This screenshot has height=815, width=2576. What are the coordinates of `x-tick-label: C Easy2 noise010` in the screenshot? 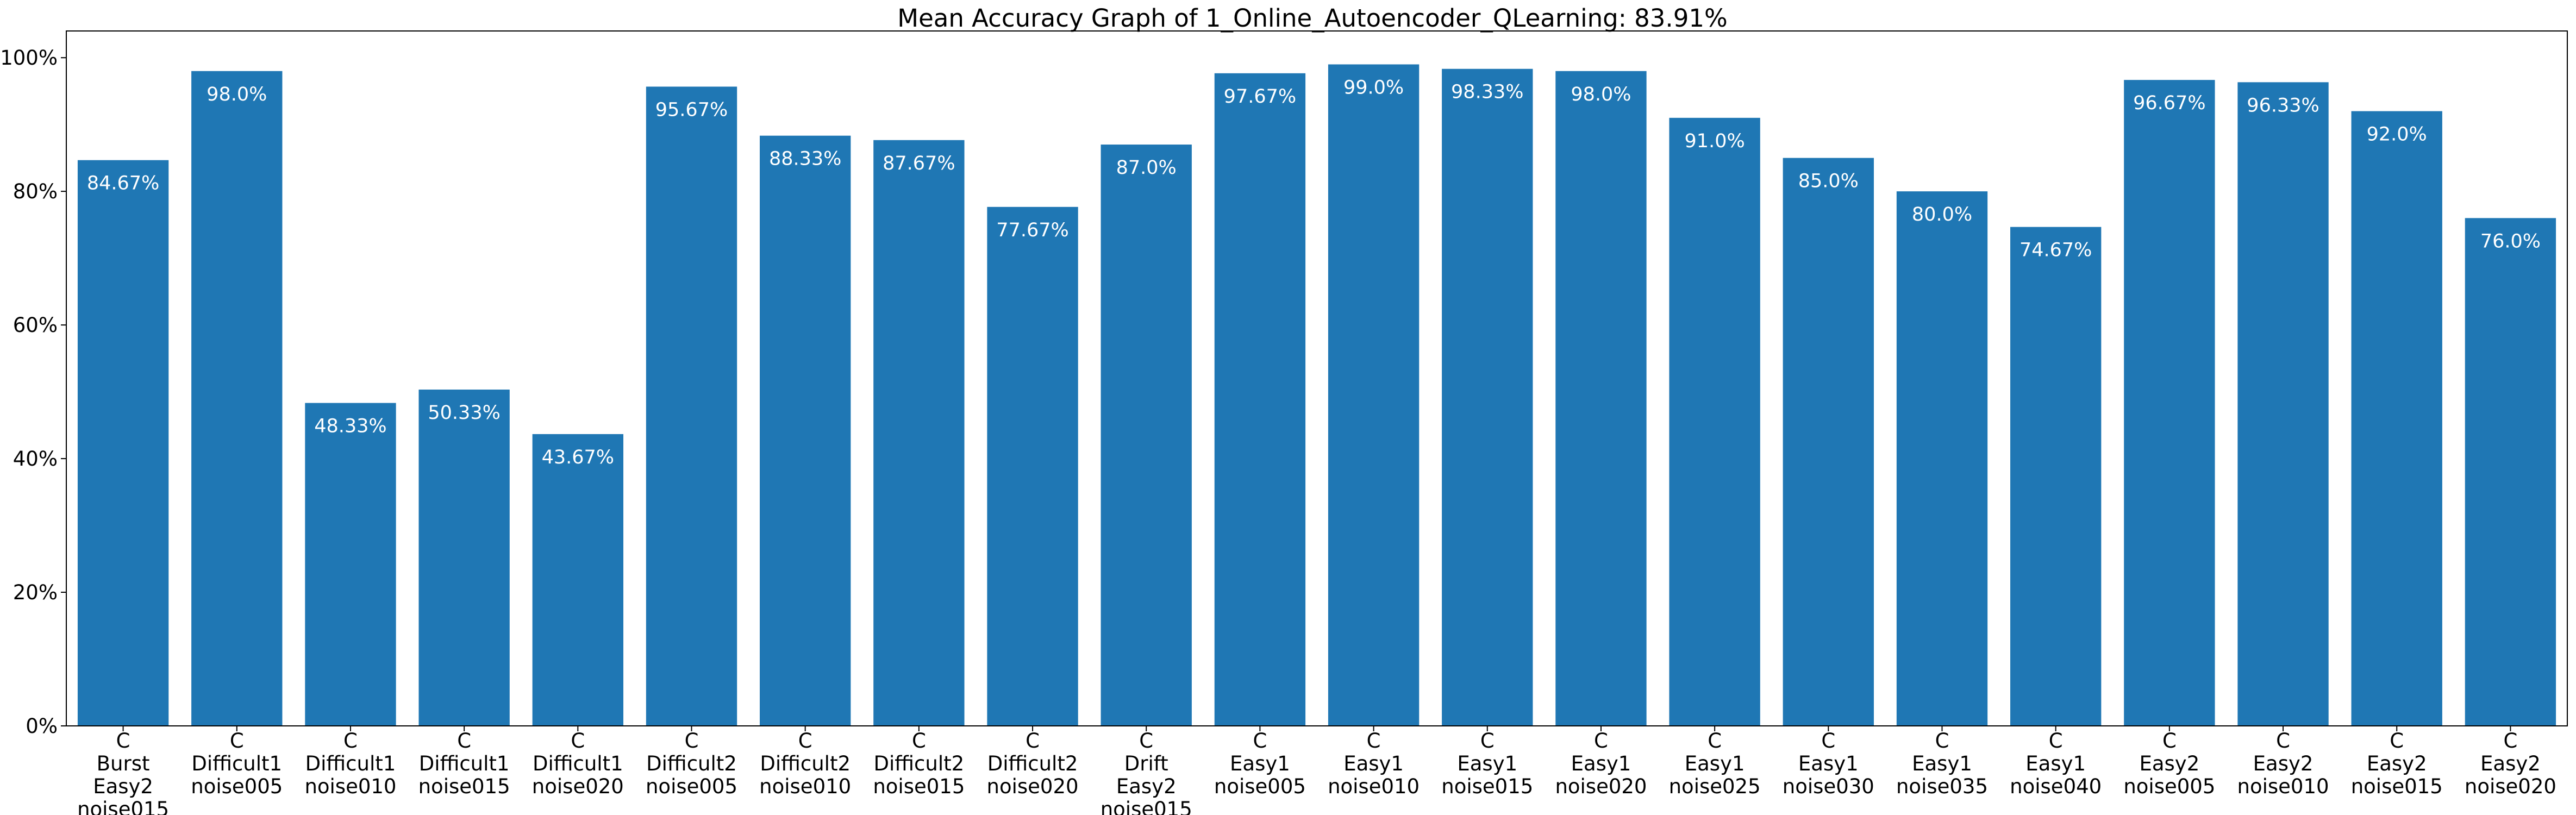 It's located at (2283, 763).